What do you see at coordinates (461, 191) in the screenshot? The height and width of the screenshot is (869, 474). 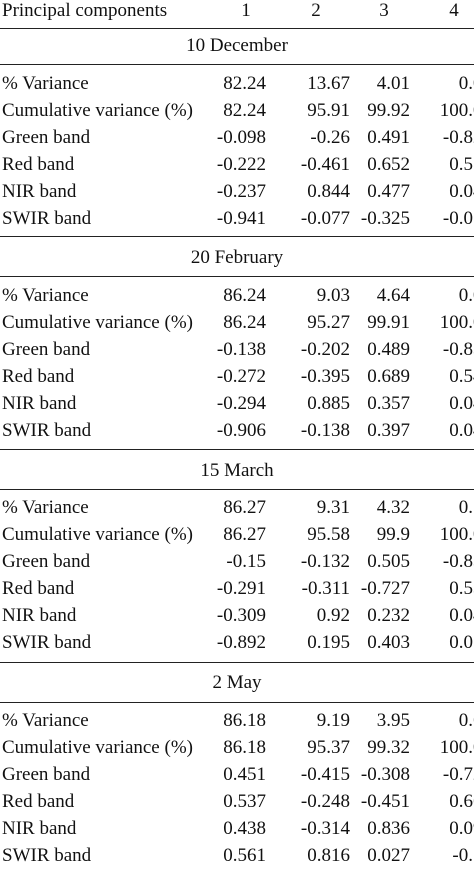 I see `cell-pc4: 0.046` at bounding box center [461, 191].